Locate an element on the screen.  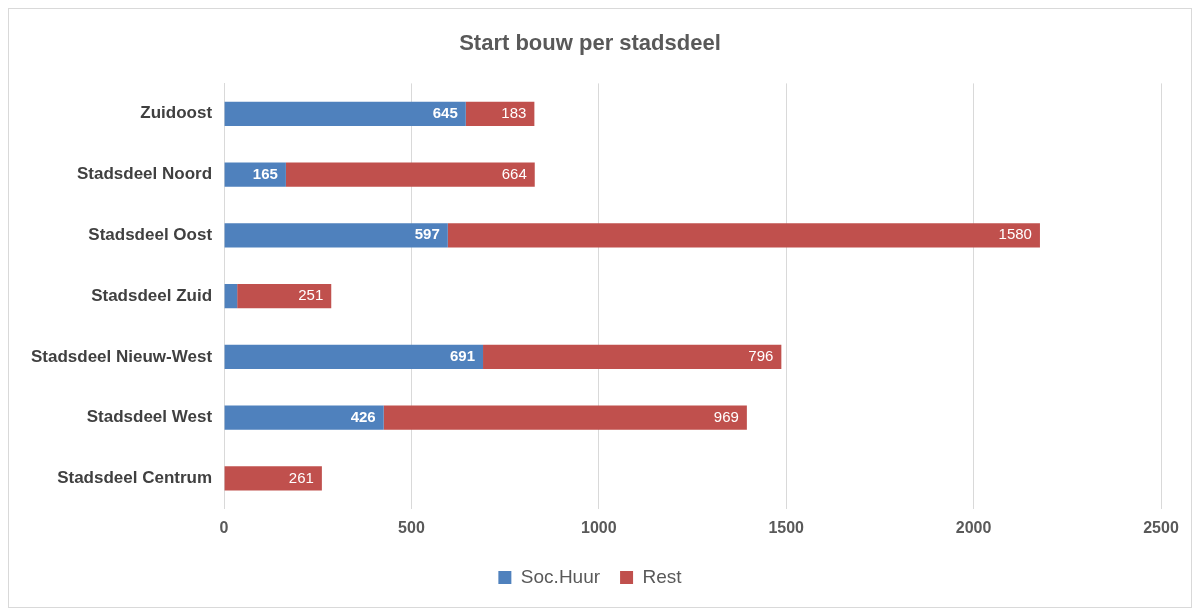
y-tick-label: Stadsdeel Oost is located at coordinates (150, 235).